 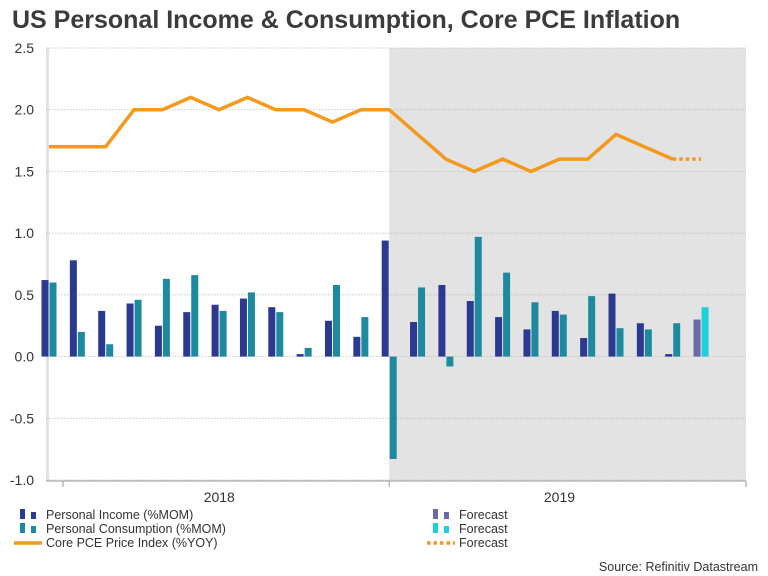 What do you see at coordinates (136, 529) in the screenshot?
I see `legend-label: Personal Consumption (%MOM)` at bounding box center [136, 529].